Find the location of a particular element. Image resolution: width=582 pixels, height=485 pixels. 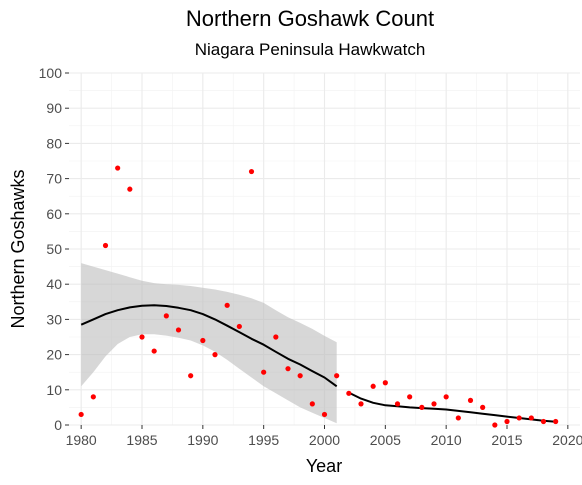

y-tick-label: 0 is located at coordinates (58, 425).